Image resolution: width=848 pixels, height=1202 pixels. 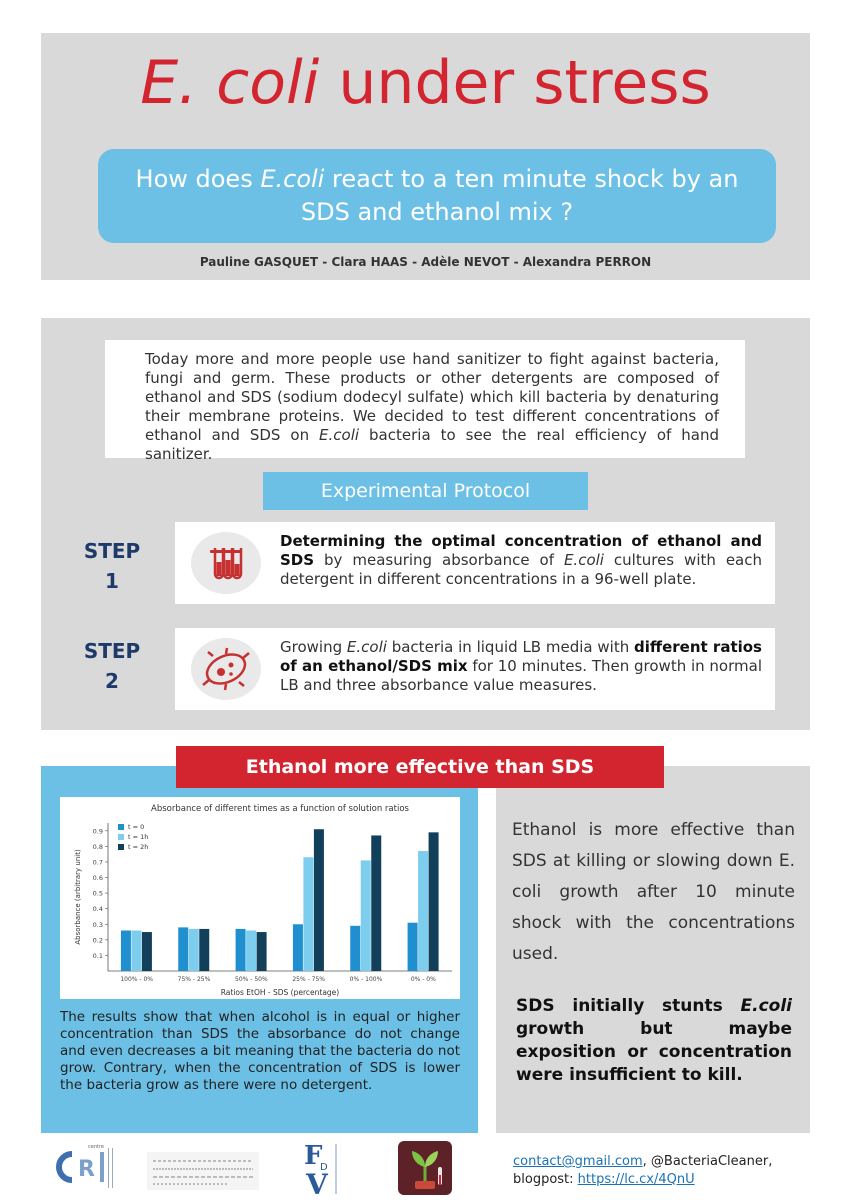 What do you see at coordinates (86, 1169) in the screenshot?
I see `svg-text: R` at bounding box center [86, 1169].